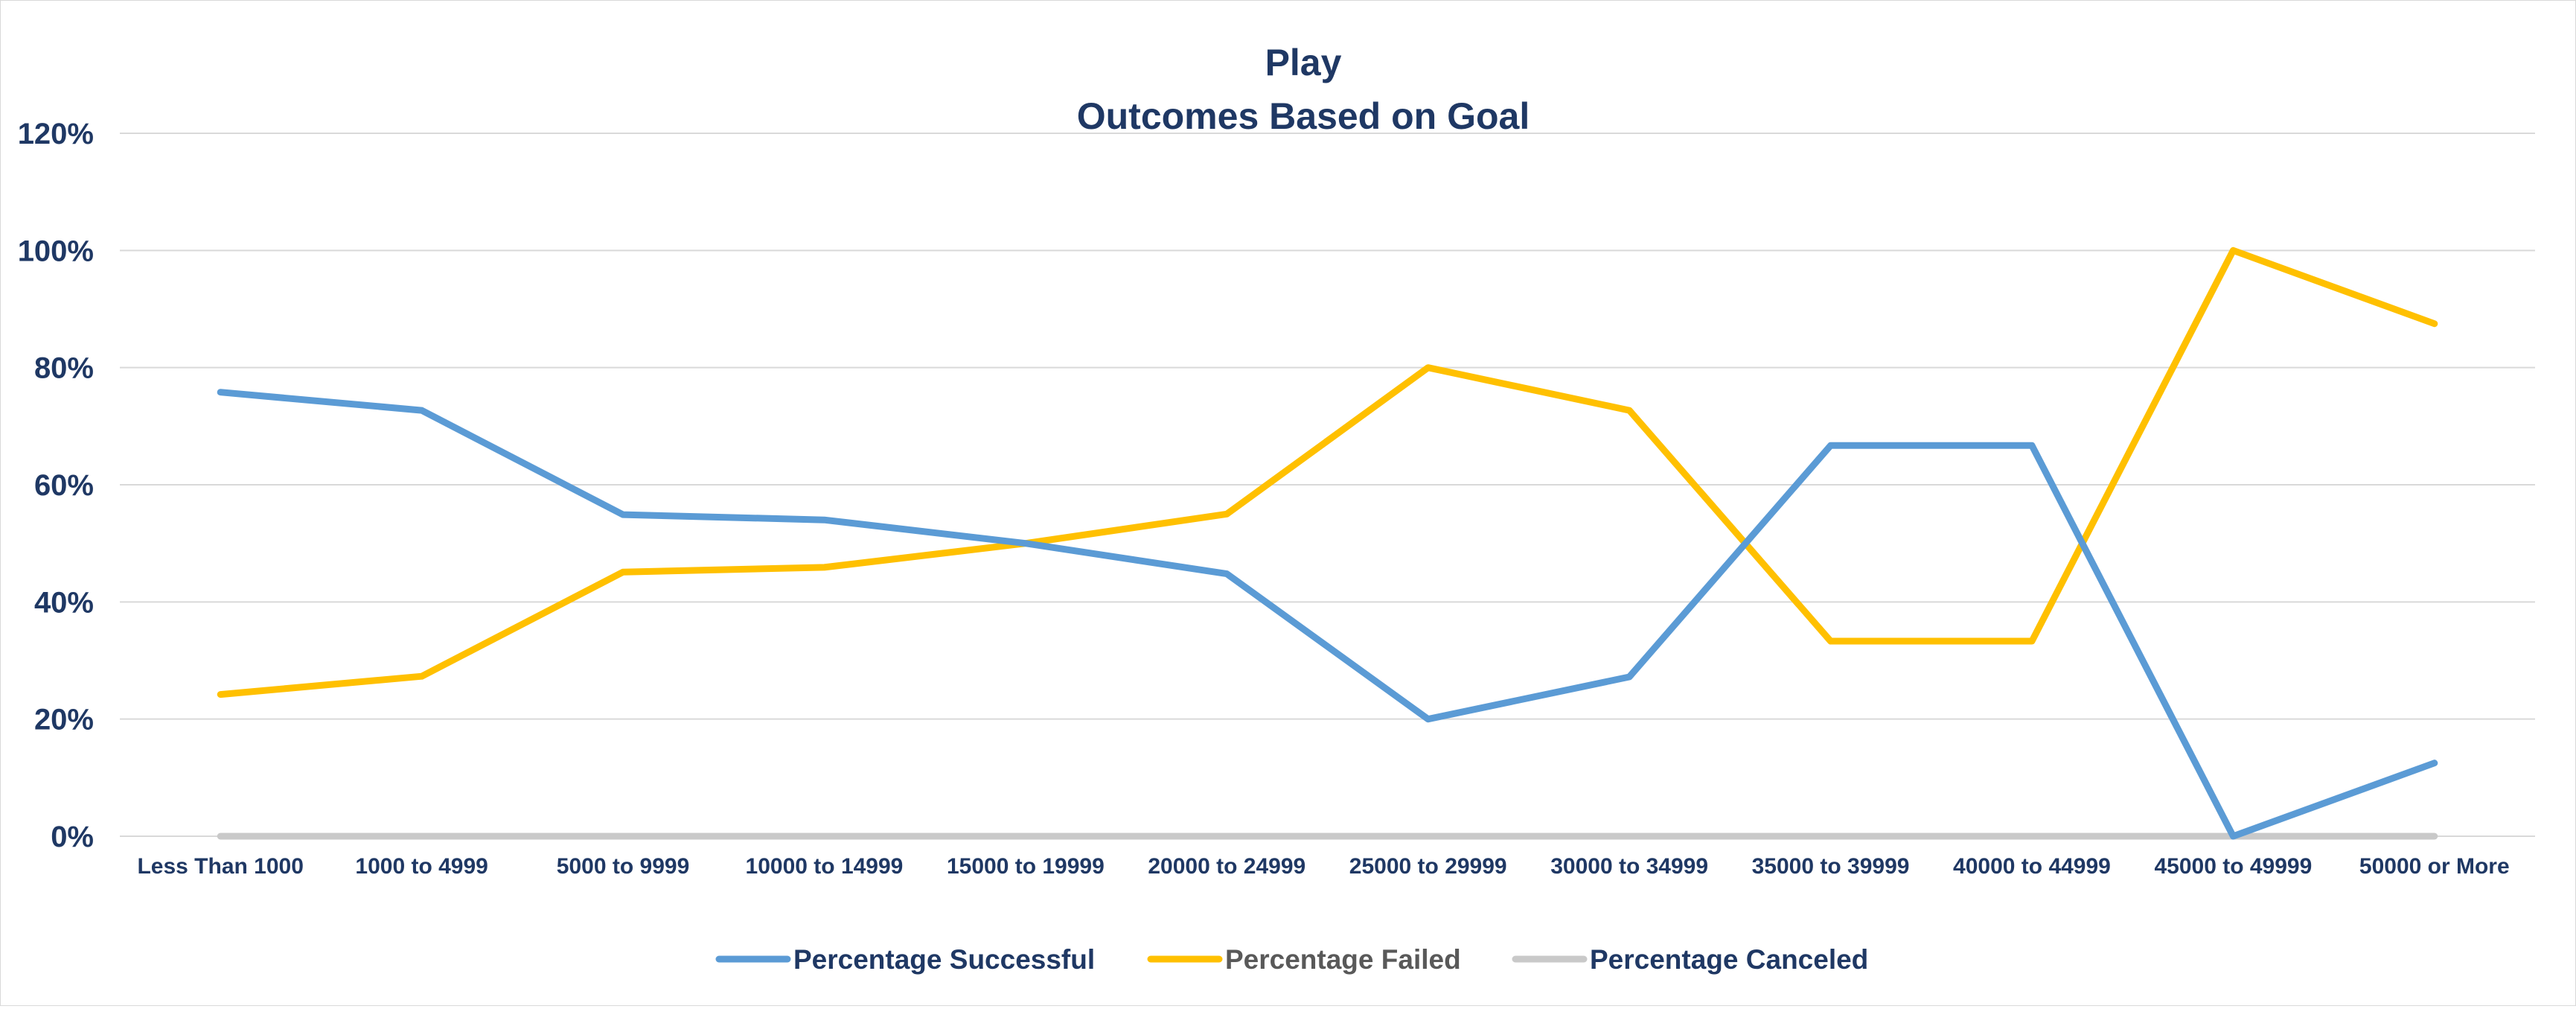 The height and width of the screenshot is (1009, 2576). Describe the element at coordinates (1026, 867) in the screenshot. I see `x-tick-label: 15000 to 19999` at that location.